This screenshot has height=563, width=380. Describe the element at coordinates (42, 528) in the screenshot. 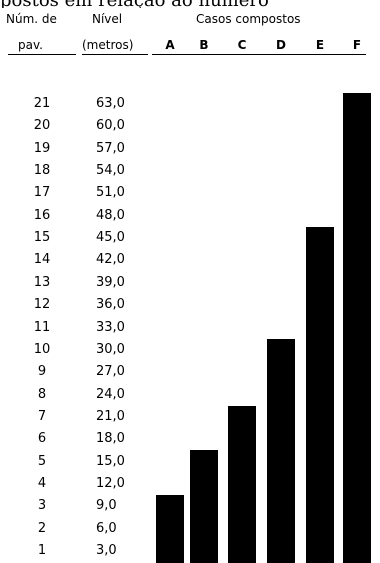

I see `floor-number-cell: 2` at that location.